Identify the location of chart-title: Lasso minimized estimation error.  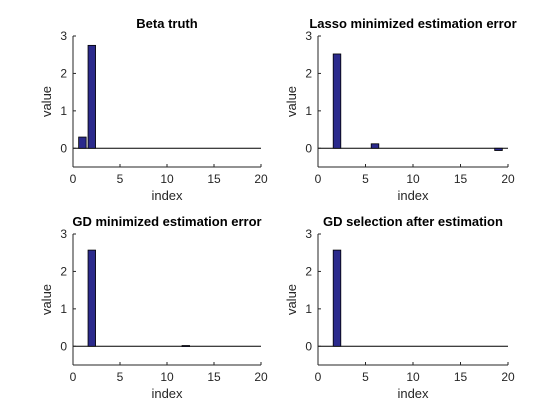
(412, 23).